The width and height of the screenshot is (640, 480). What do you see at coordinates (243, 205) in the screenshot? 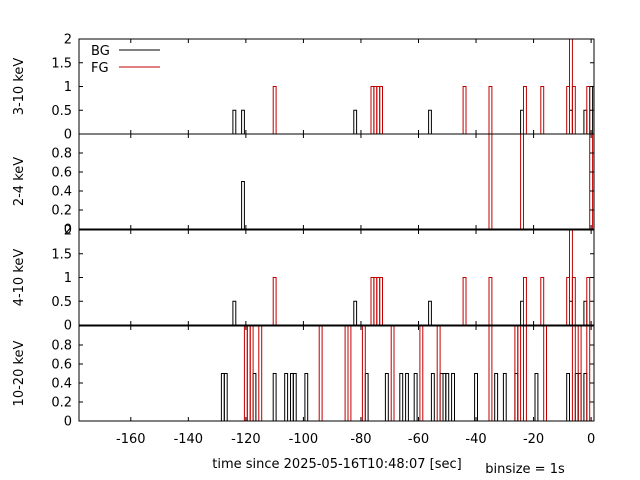
I see `bar-bg-p2` at bounding box center [243, 205].